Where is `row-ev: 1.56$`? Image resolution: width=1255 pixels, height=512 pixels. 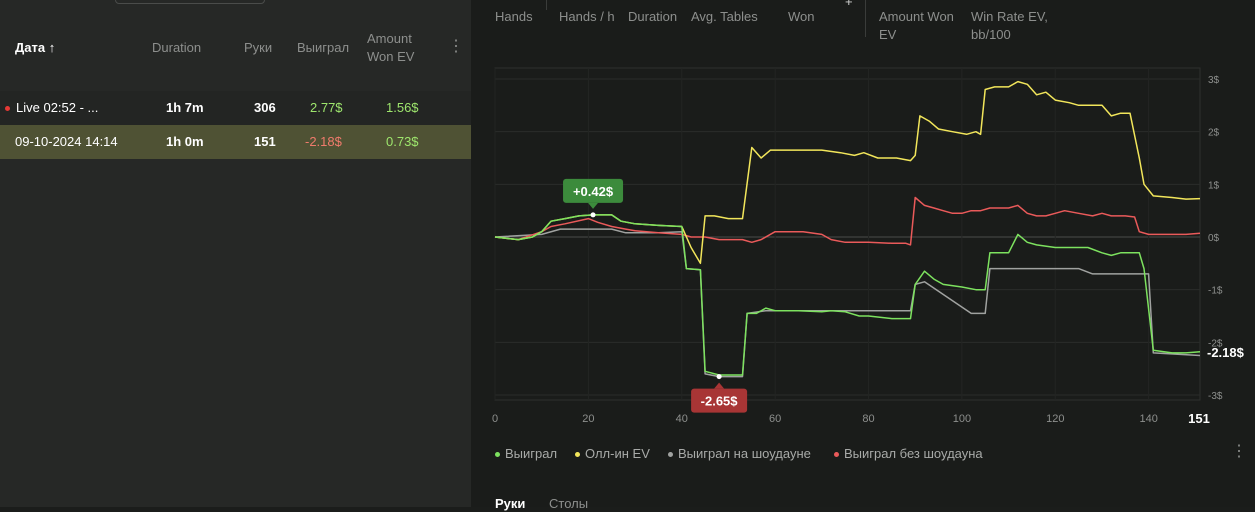
row-ev: 1.56$ is located at coordinates (402, 107).